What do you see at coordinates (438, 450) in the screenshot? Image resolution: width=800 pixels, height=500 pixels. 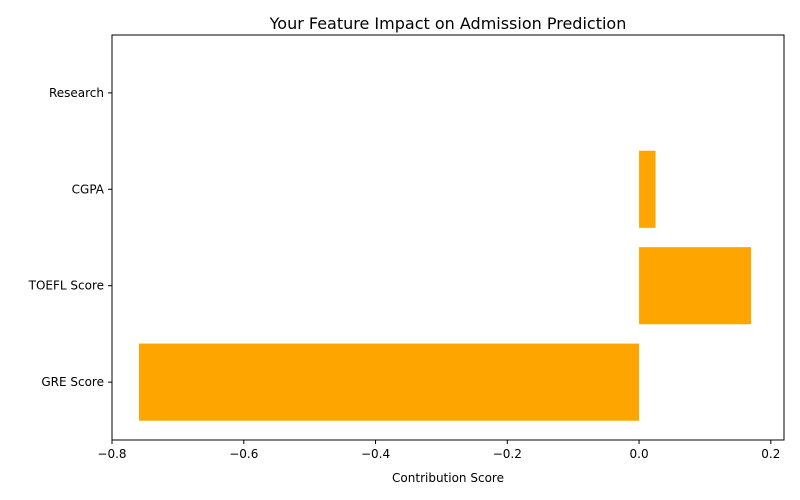 I see `x-axis-ticks: −0.8 −0.6 −0.4 −0.2 0.0 0.2` at bounding box center [438, 450].